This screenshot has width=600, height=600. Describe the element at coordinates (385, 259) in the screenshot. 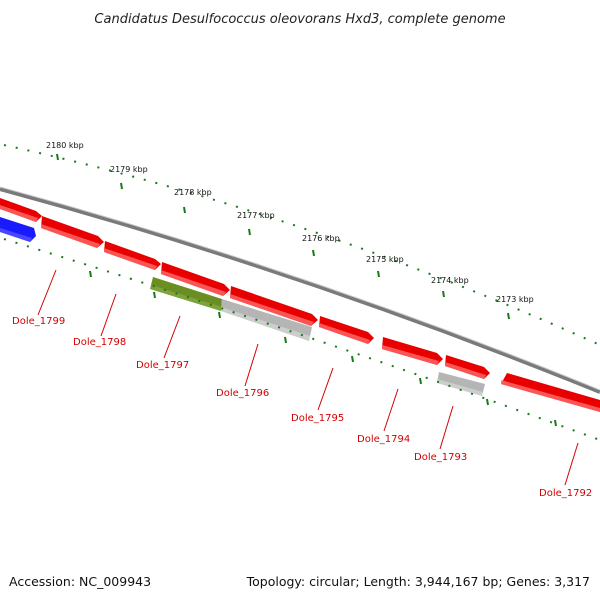

I see `kbp-label-2175: 2175 kbp` at that location.